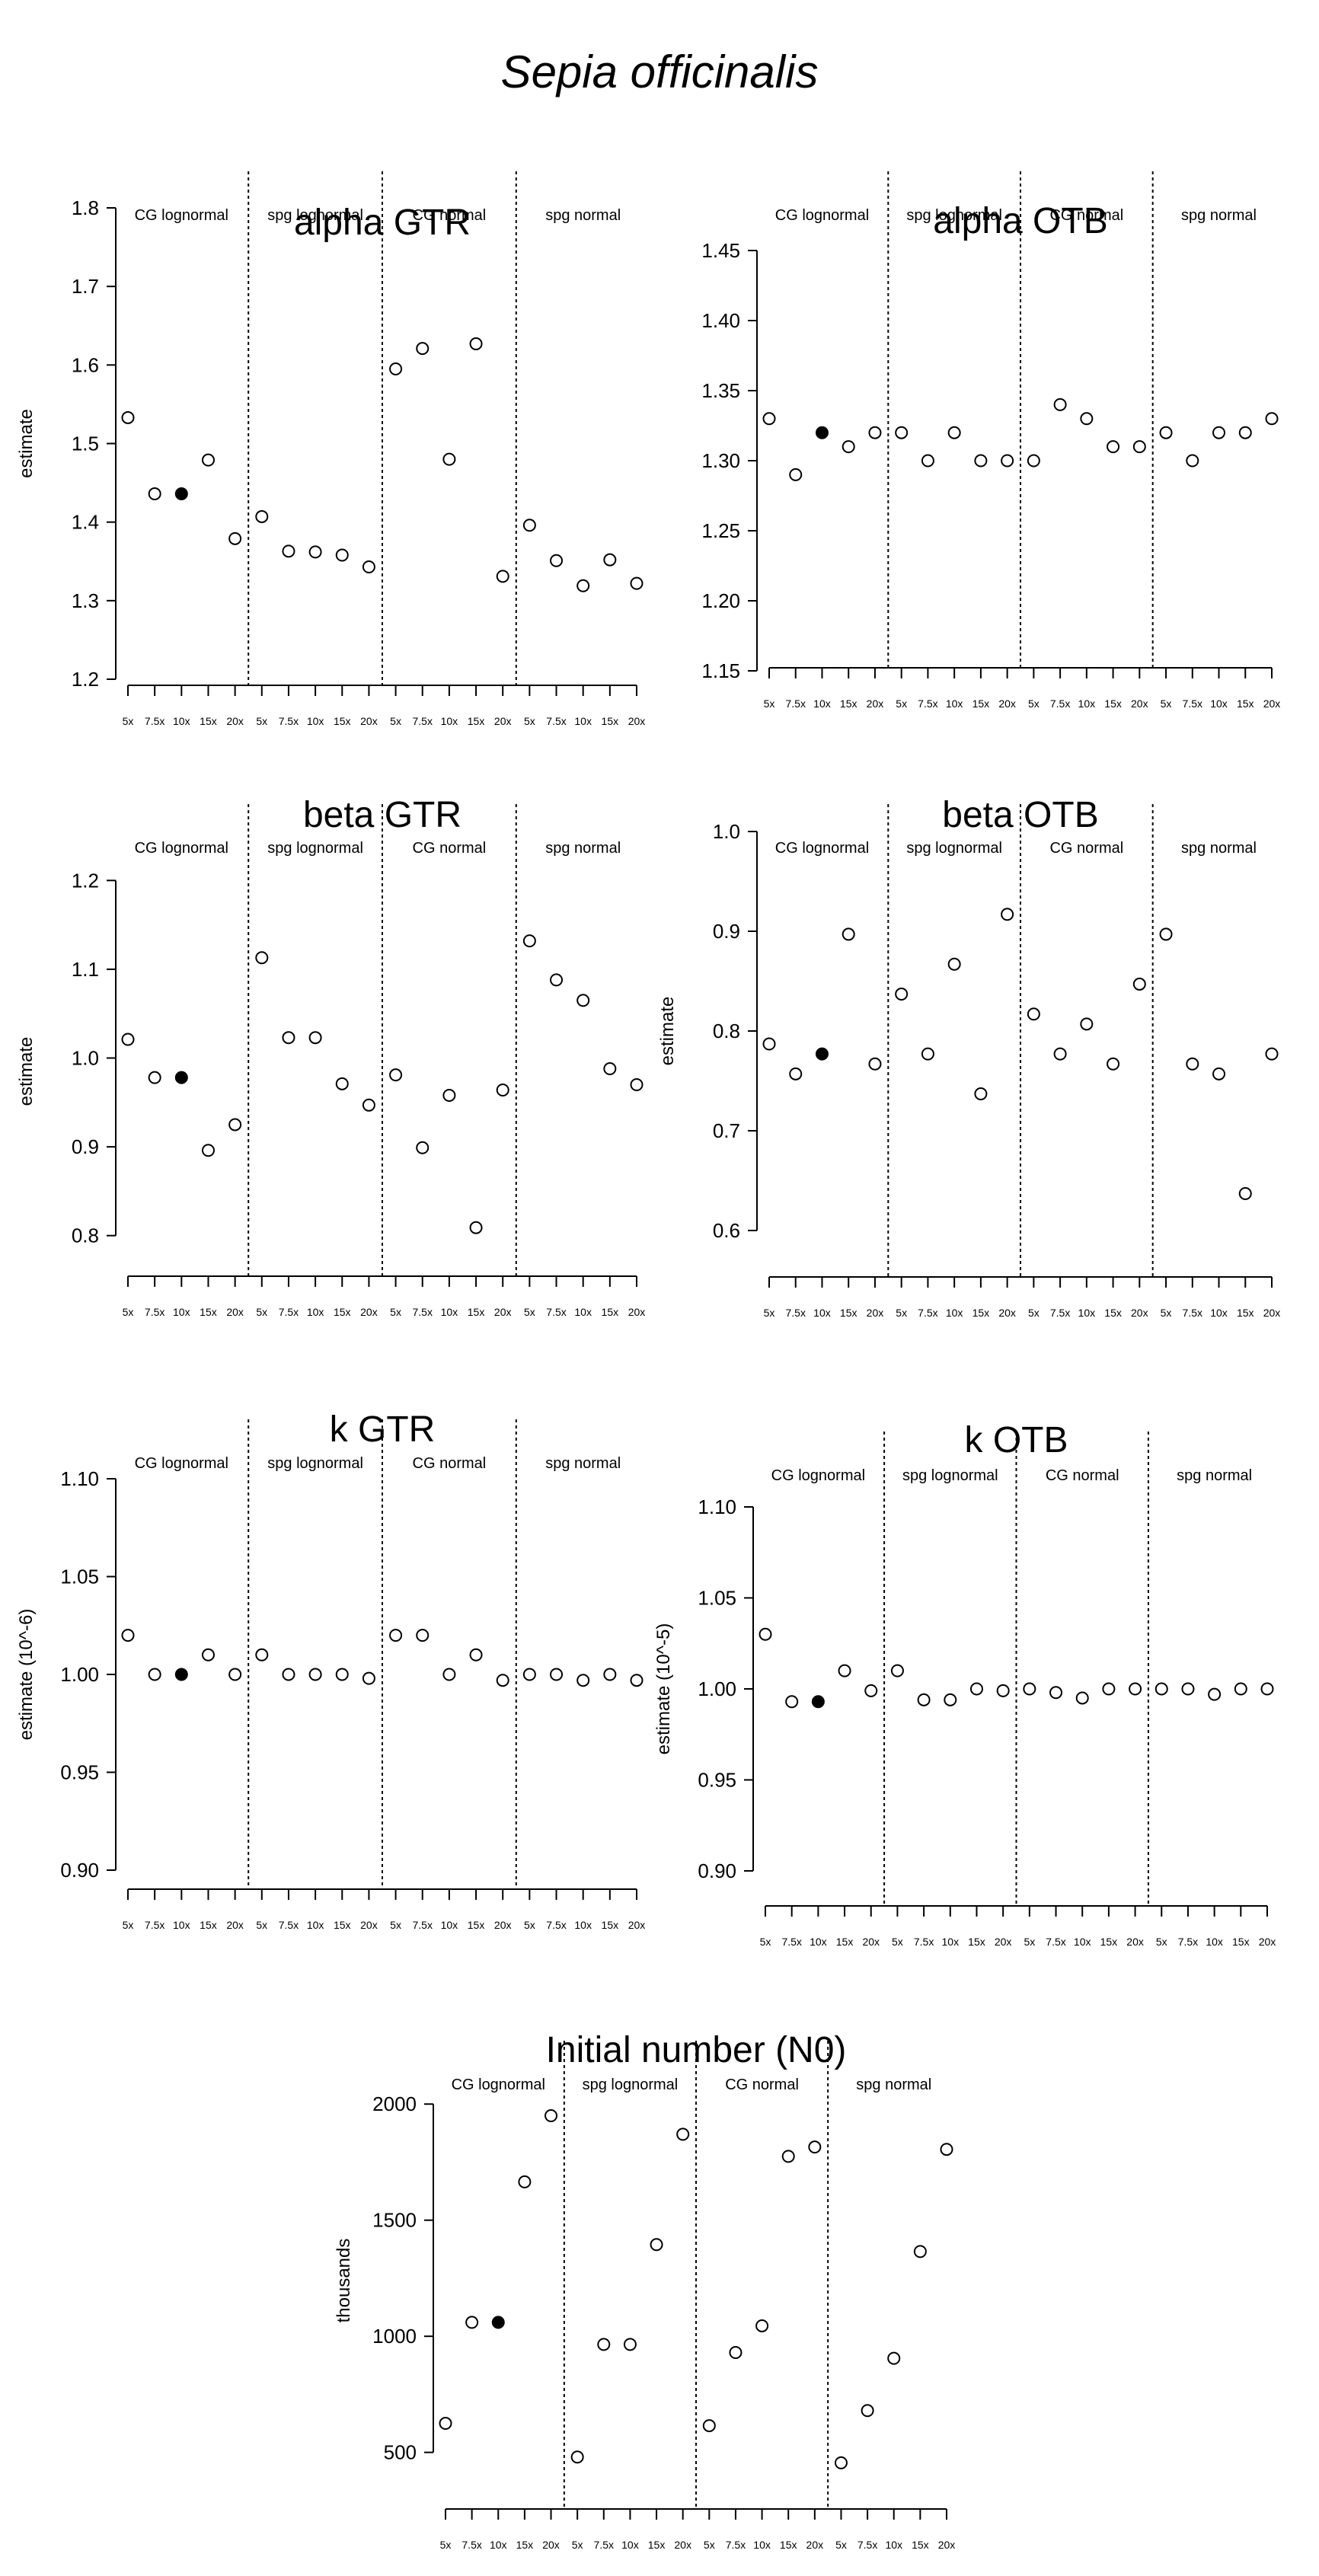  What do you see at coordinates (663, 1689) in the screenshot?
I see `y-axis-label: estimate (10^-5)` at bounding box center [663, 1689].